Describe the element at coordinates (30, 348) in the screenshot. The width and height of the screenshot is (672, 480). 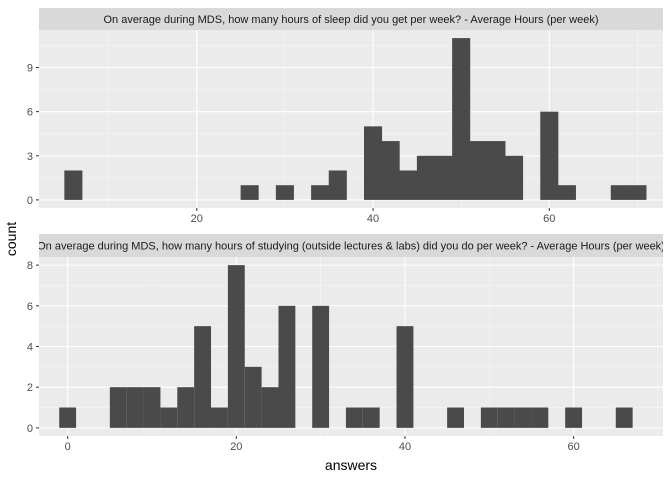
I see `y-tick-label: 4` at that location.